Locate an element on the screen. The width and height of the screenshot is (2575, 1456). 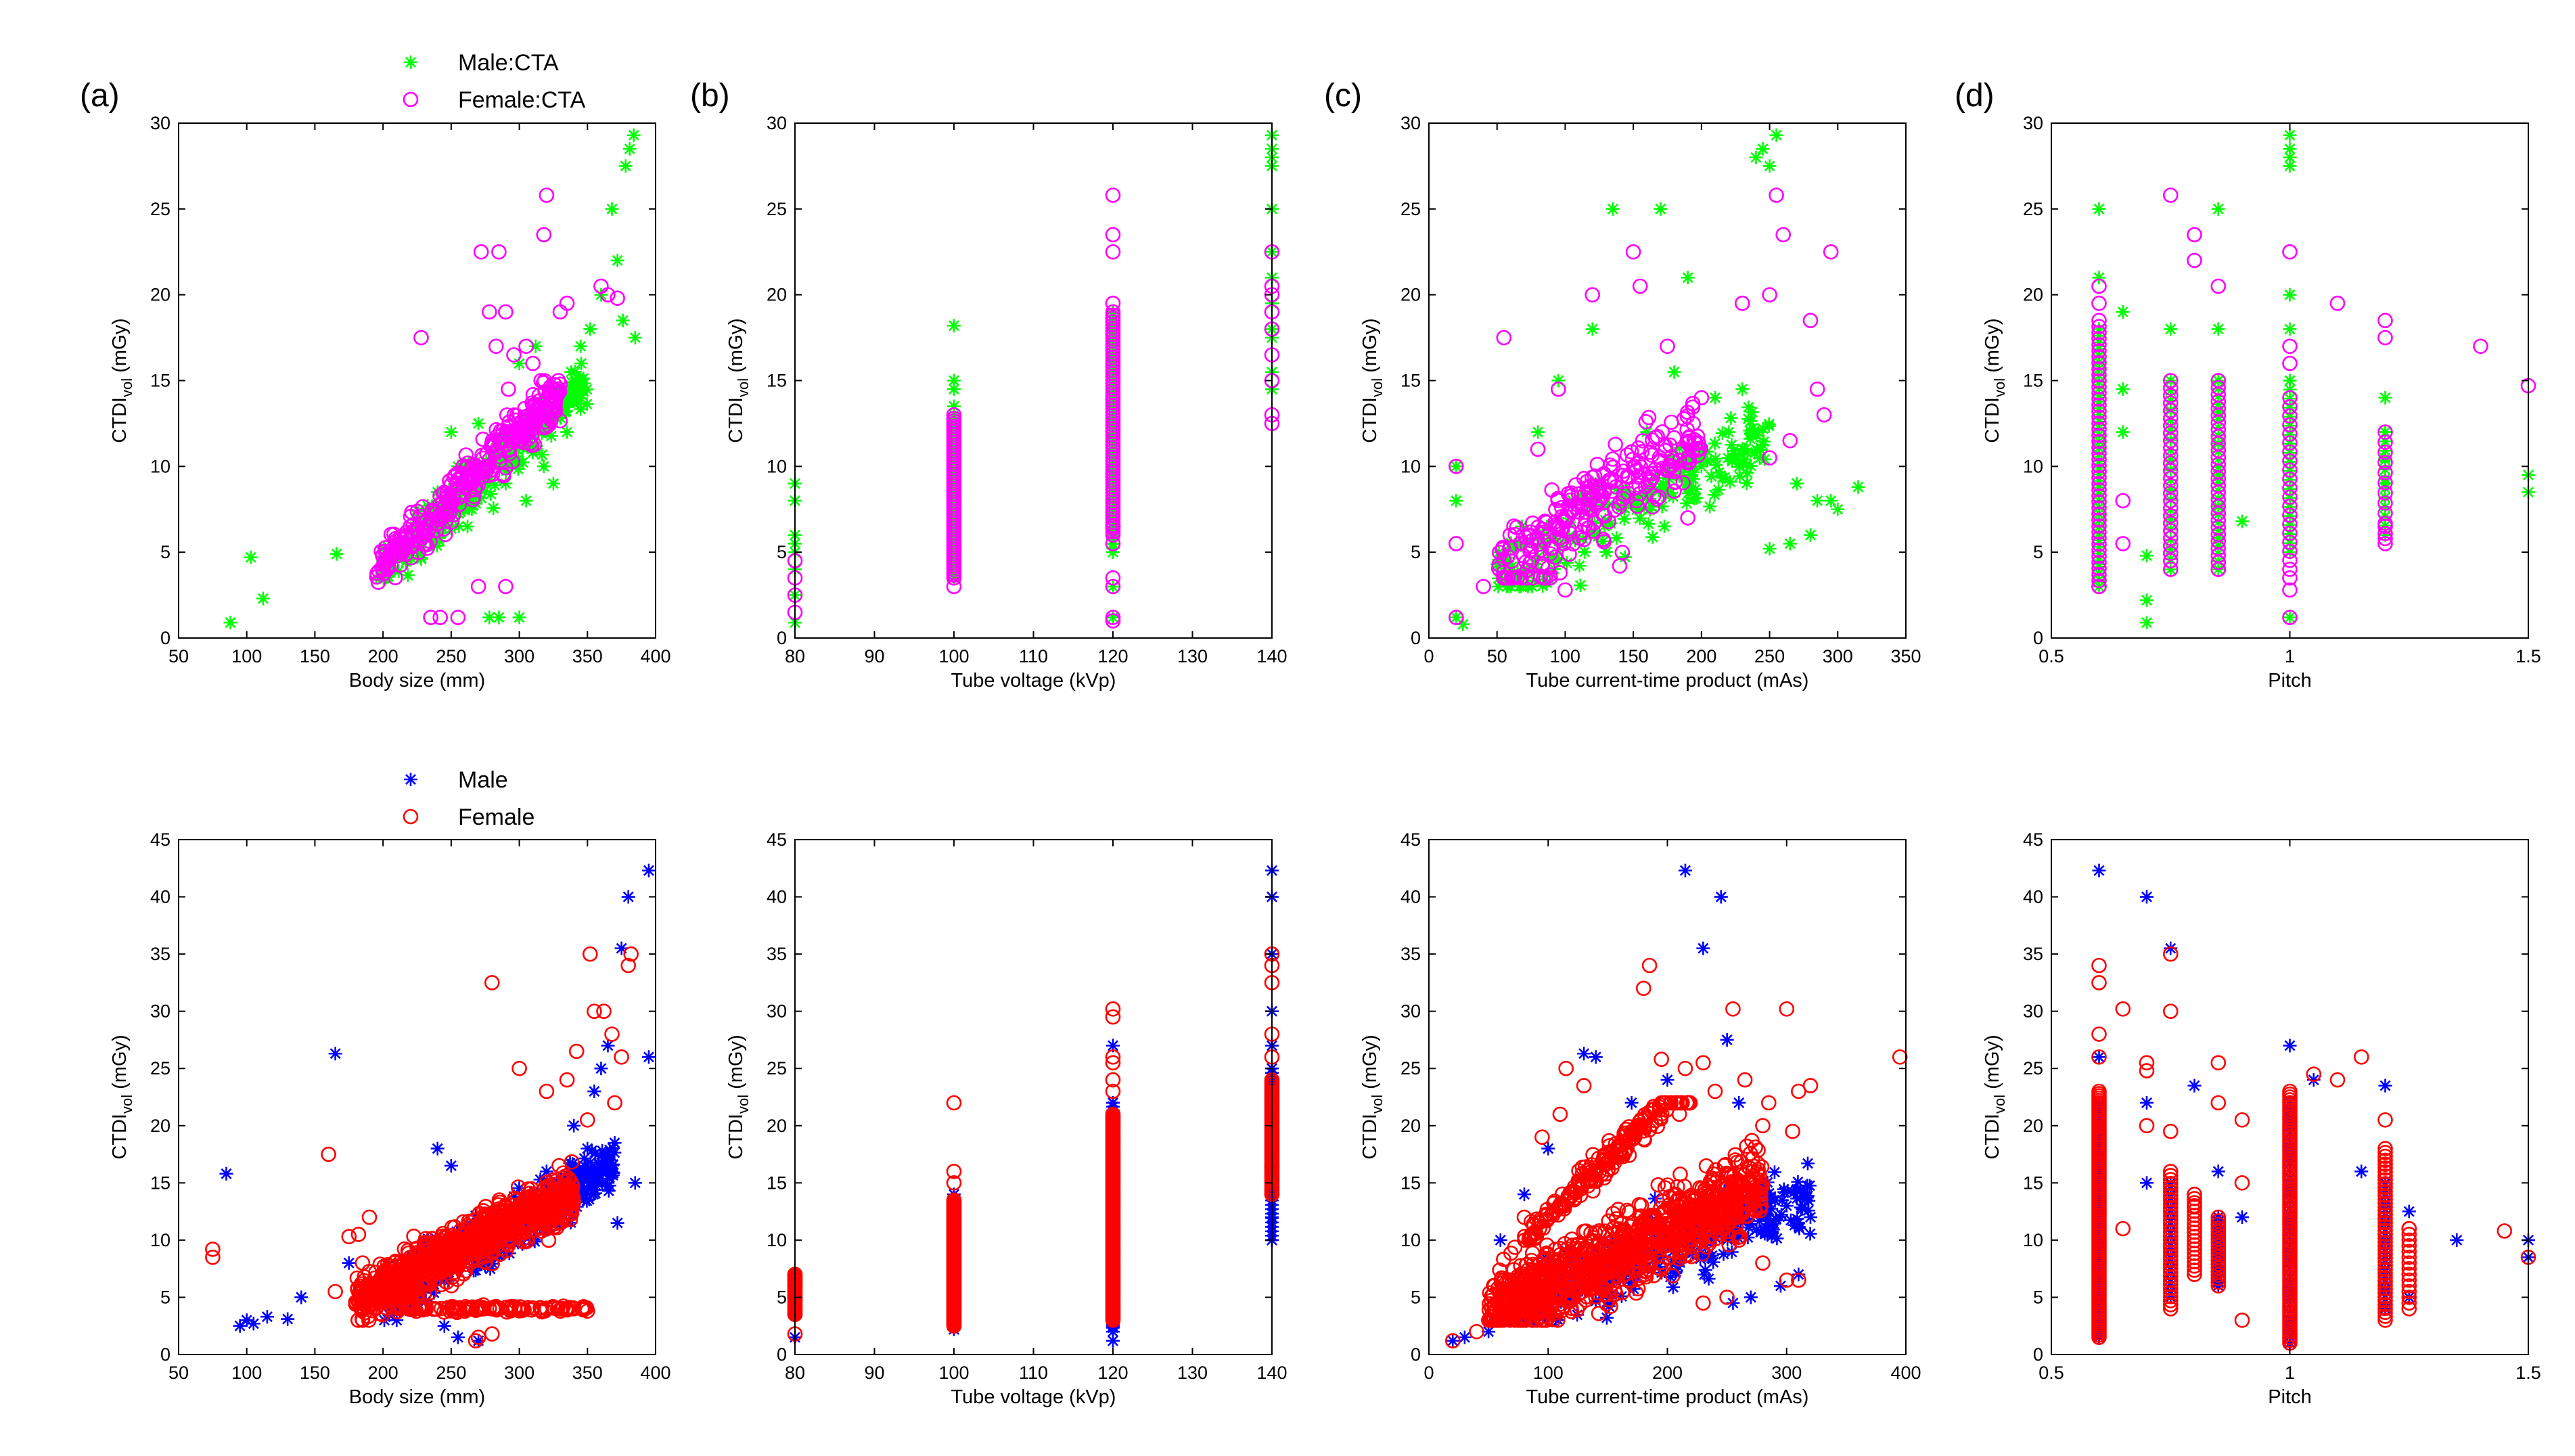
y-tick-label: 15 is located at coordinates (777, 1183).